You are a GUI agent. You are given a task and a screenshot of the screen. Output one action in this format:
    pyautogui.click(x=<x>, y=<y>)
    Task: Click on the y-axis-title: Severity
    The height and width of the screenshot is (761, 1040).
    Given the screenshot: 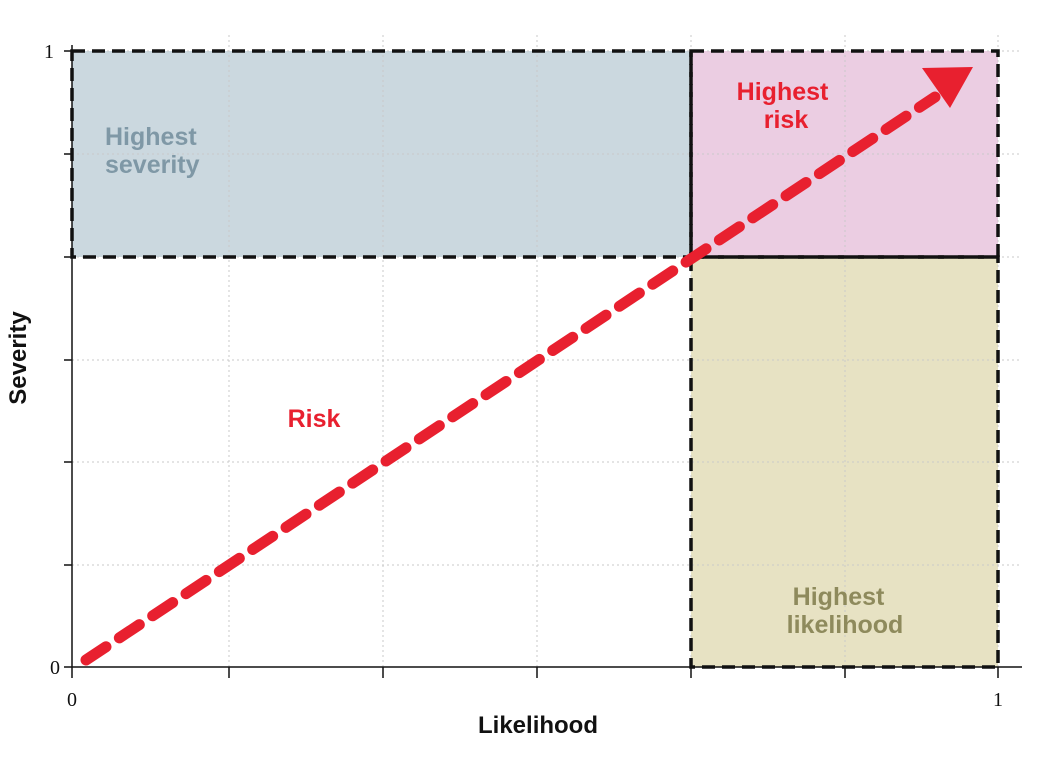 What is the action you would take?
    pyautogui.click(x=18, y=358)
    